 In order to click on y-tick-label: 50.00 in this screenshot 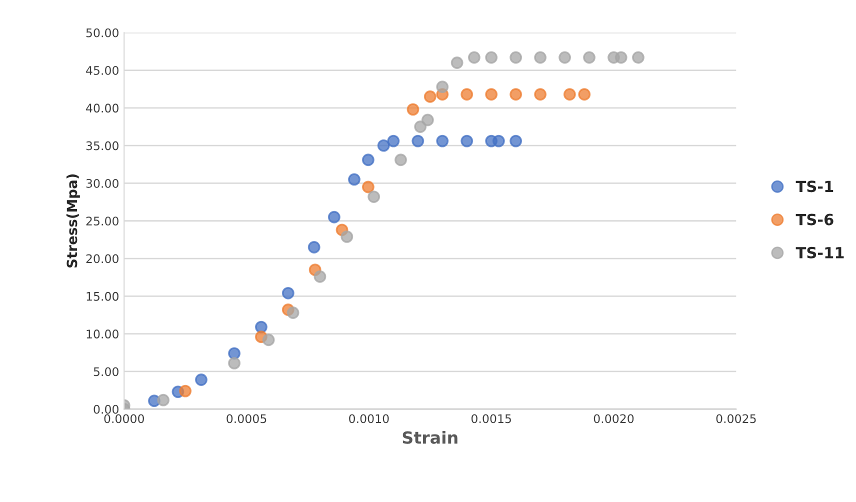, I will do `click(102, 33)`.